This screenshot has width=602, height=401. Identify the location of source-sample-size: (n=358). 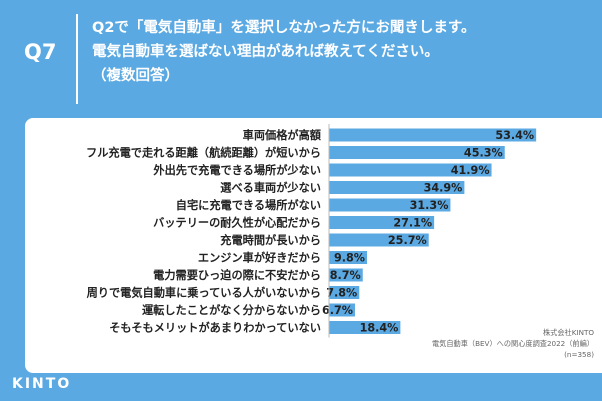
(579, 354).